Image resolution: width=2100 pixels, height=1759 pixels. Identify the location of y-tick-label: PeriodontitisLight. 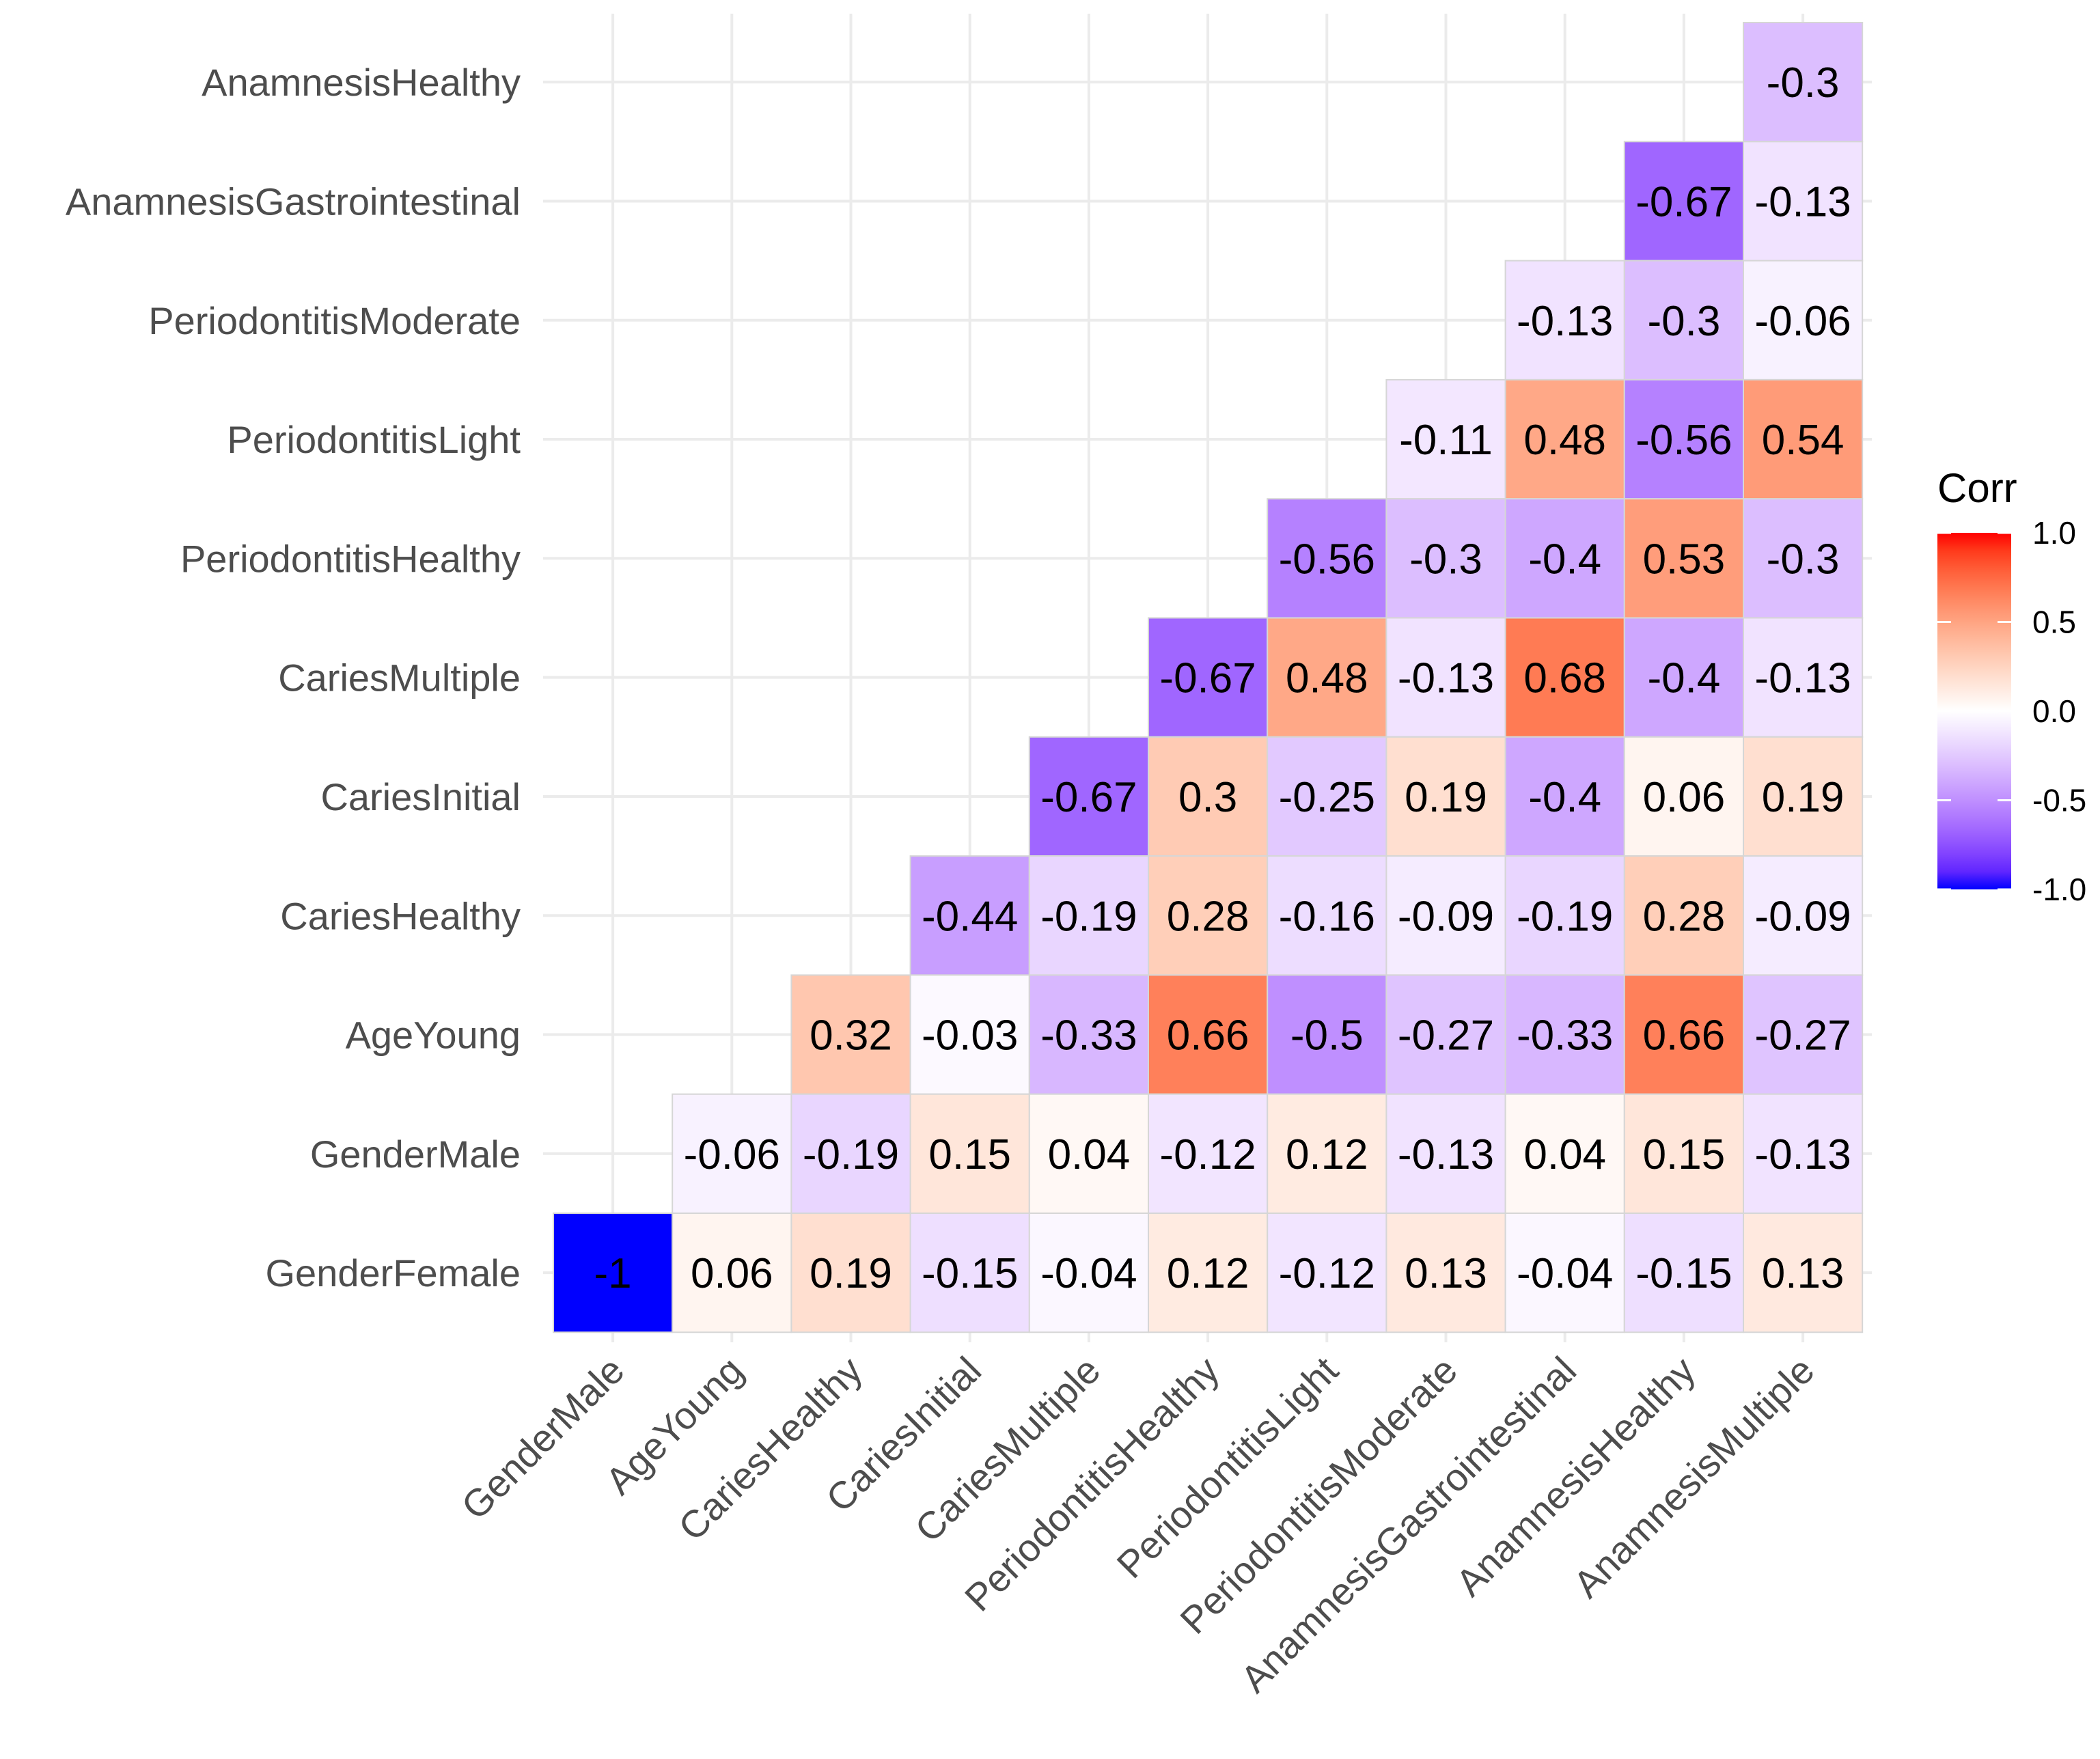
(374, 439).